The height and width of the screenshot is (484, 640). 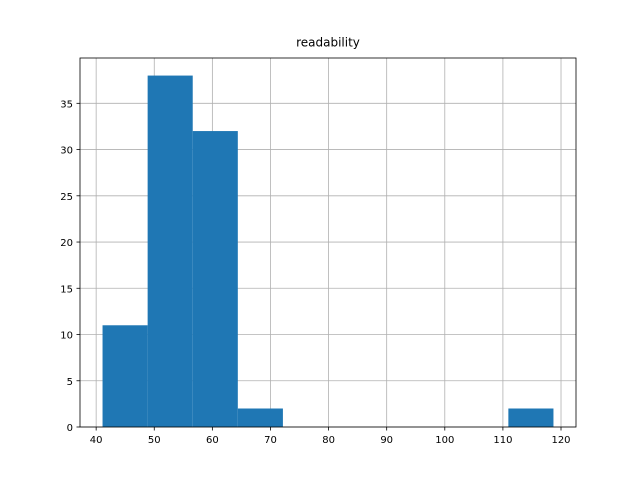 What do you see at coordinates (70, 428) in the screenshot?
I see `y-tick-label: 0` at bounding box center [70, 428].